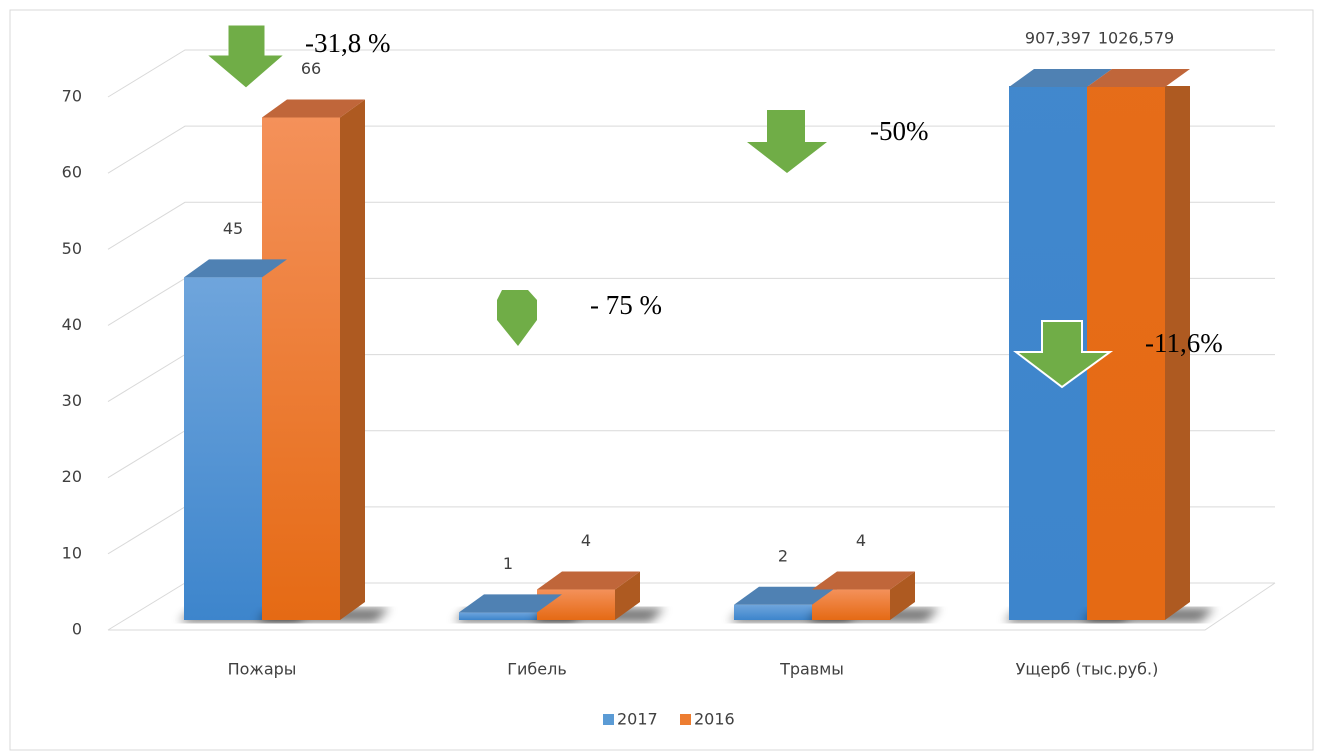 The image size is (1324, 753). I want to click on floor, so click(692, 606).